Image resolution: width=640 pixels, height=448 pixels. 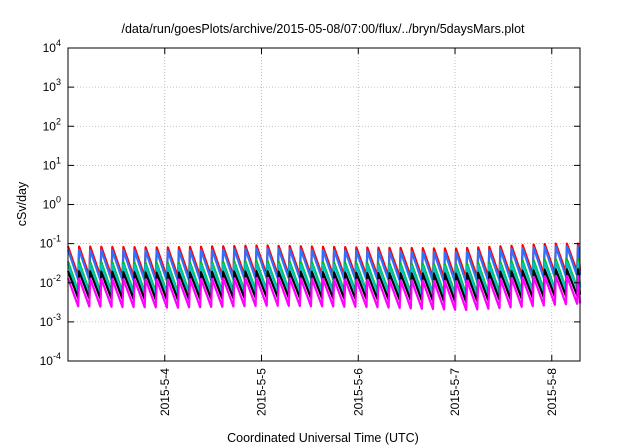 I want to click on y-axis-label: cSv/day, so click(x=22, y=203).